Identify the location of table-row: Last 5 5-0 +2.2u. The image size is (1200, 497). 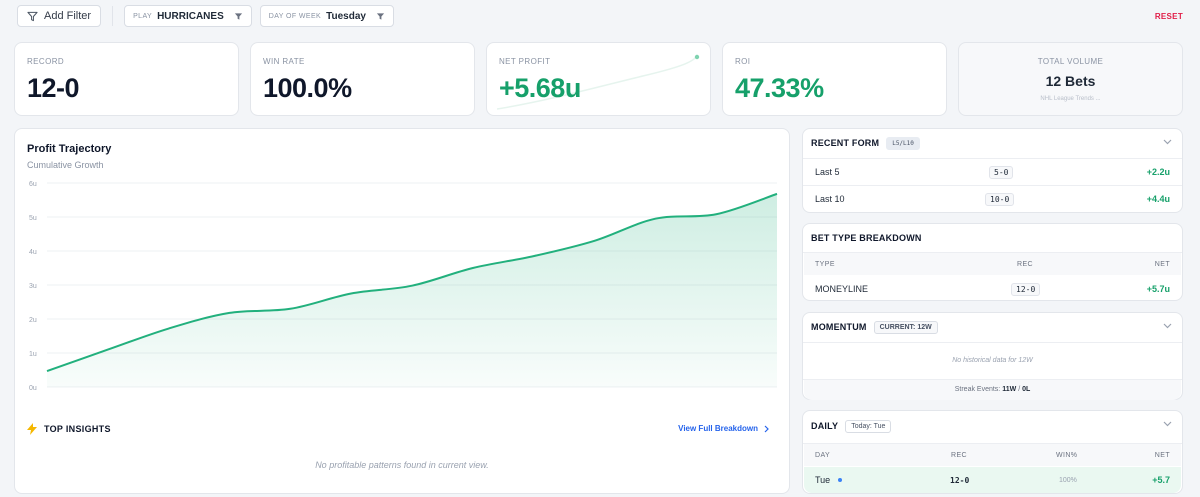
(992, 172).